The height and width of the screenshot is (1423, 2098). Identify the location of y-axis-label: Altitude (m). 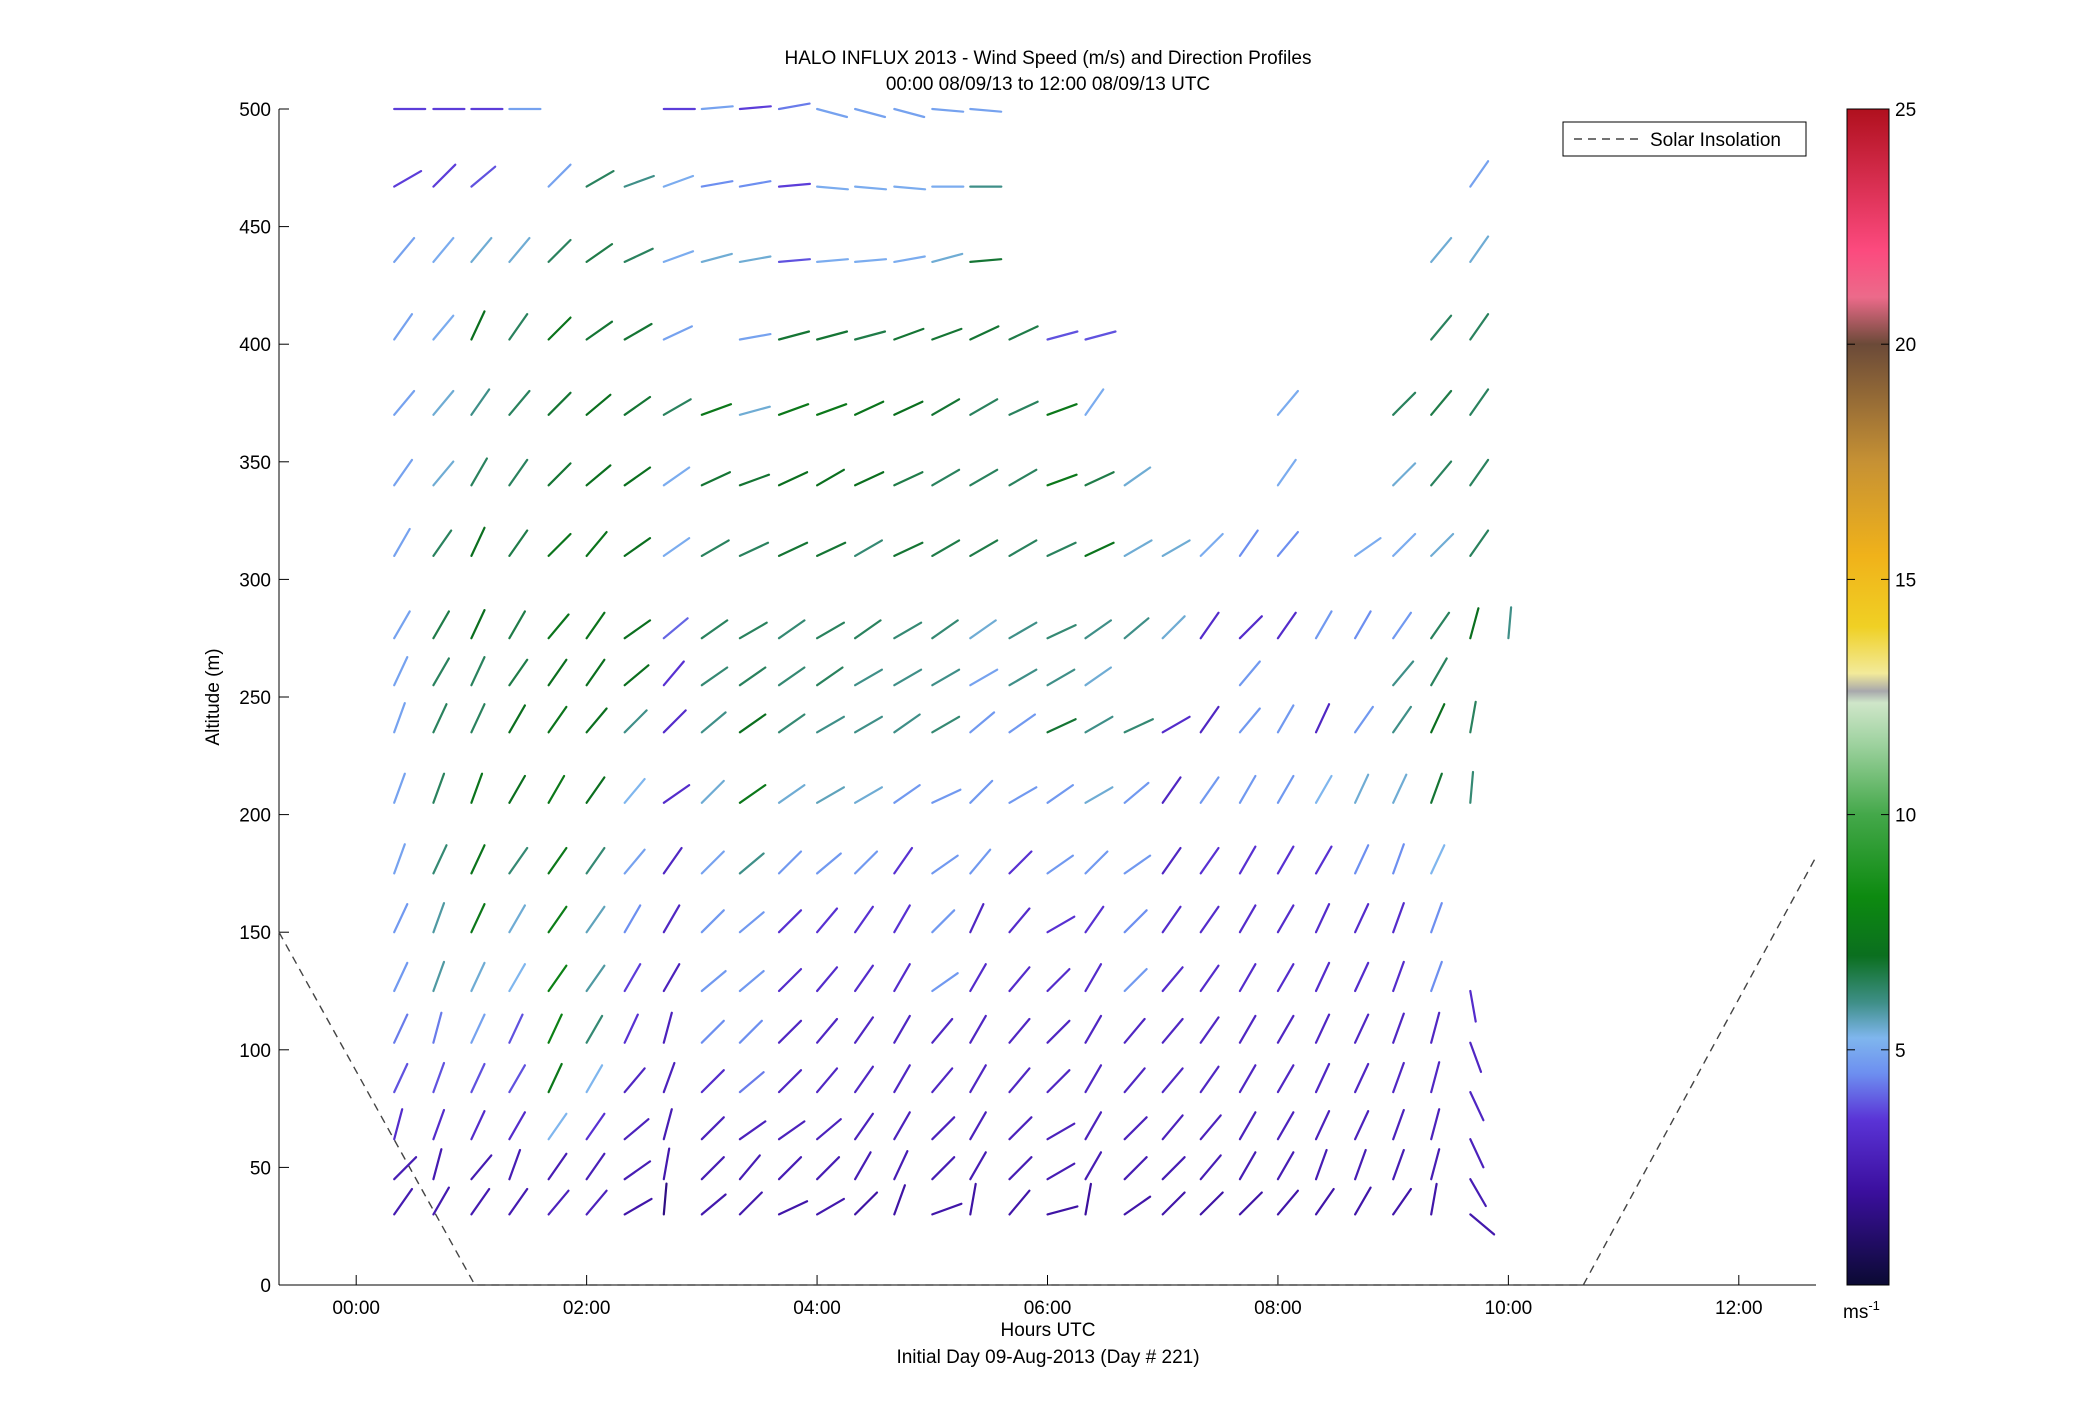
(213, 696).